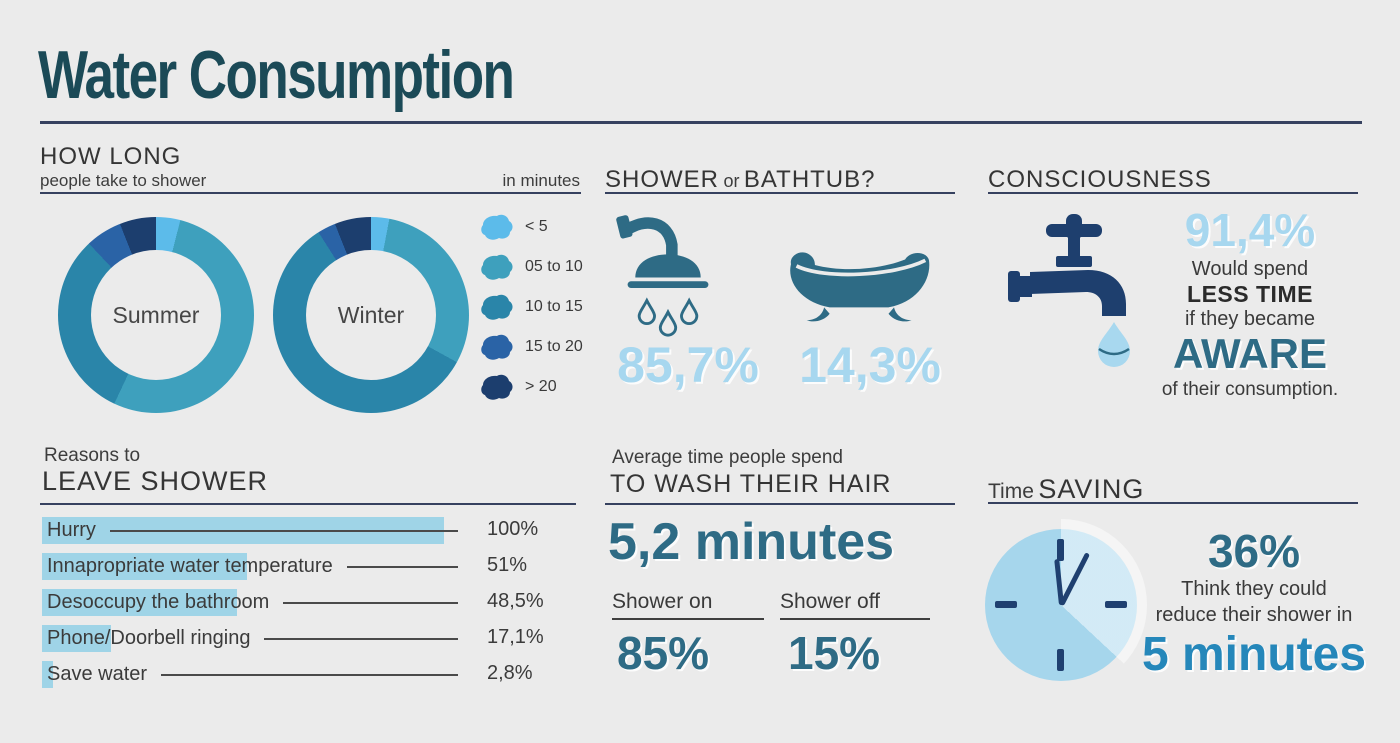 This screenshot has width=1400, height=743. I want to click on bar-label: Save water, so click(97, 674).